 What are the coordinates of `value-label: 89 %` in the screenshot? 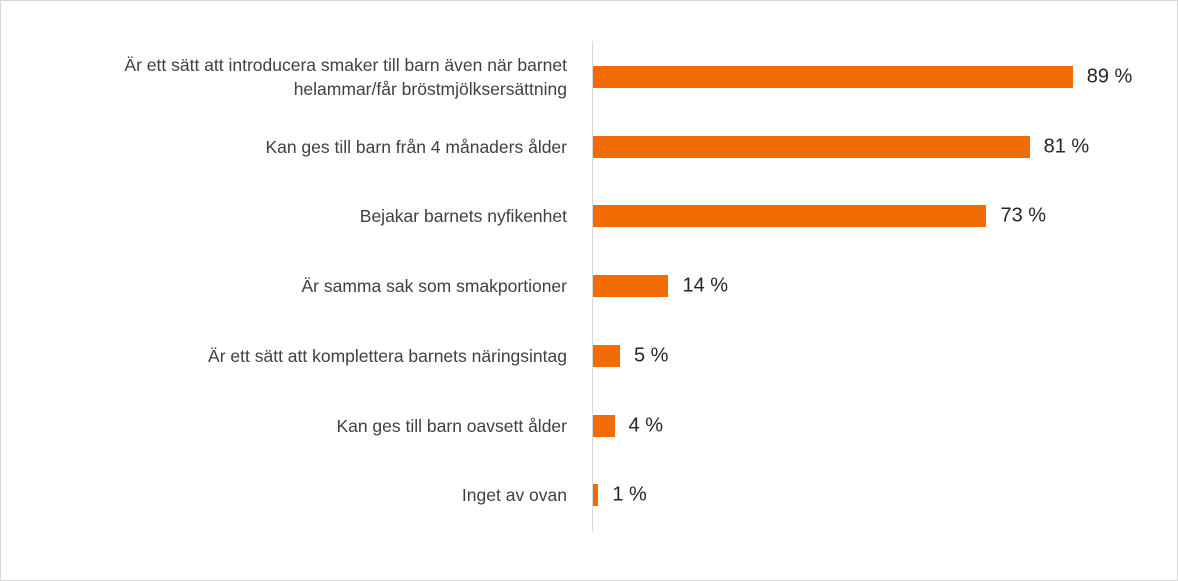 It's located at (1109, 76).